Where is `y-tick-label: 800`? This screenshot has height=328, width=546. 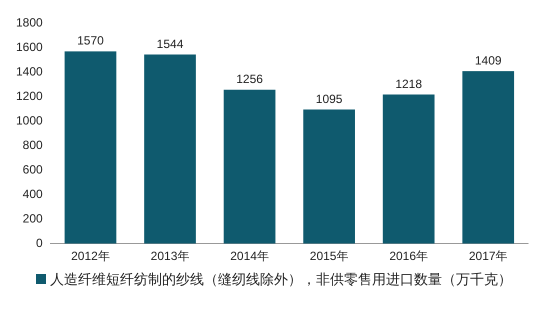
y-tick-label: 800 is located at coordinates (33, 145).